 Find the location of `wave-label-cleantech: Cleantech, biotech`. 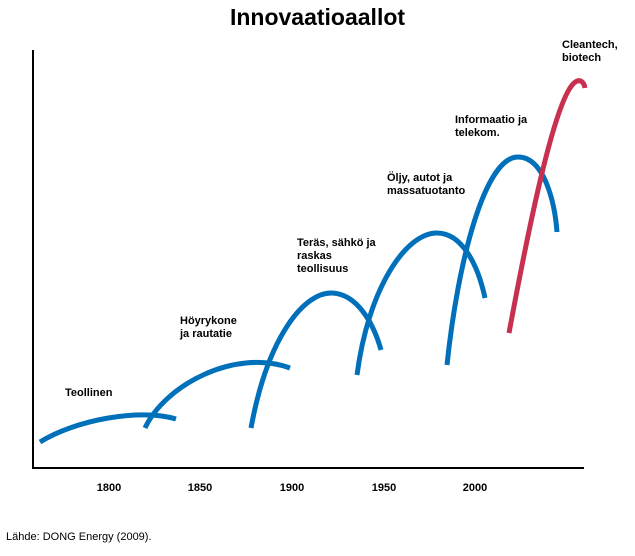

wave-label-cleantech: Cleantech, biotech is located at coordinates (590, 51).